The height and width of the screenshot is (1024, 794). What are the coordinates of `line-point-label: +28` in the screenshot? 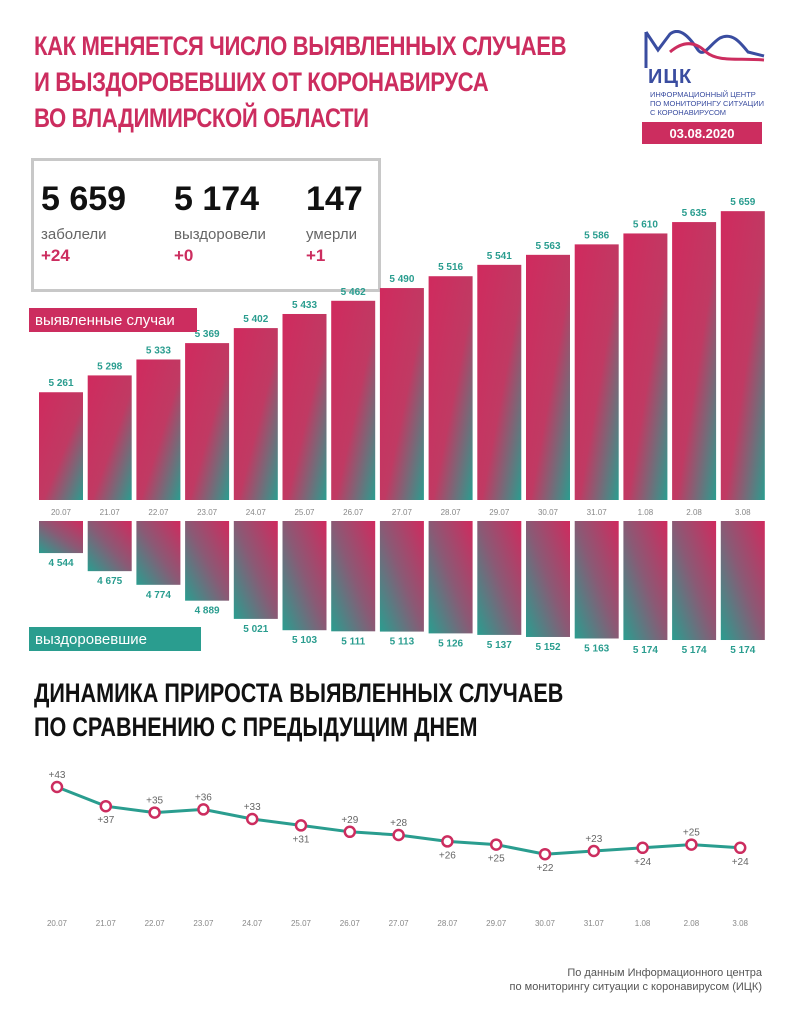 It's located at (398, 823).